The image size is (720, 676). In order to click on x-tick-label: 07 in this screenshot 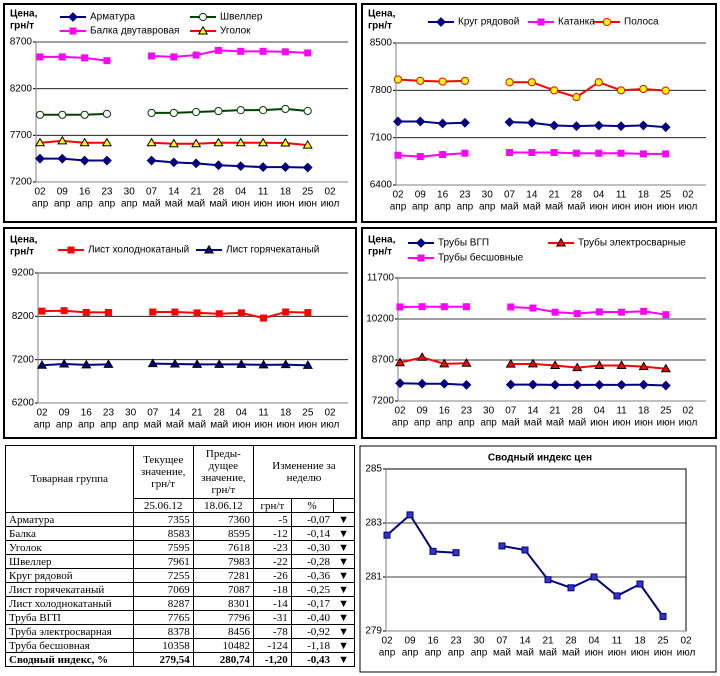, I will do `click(510, 195)`.